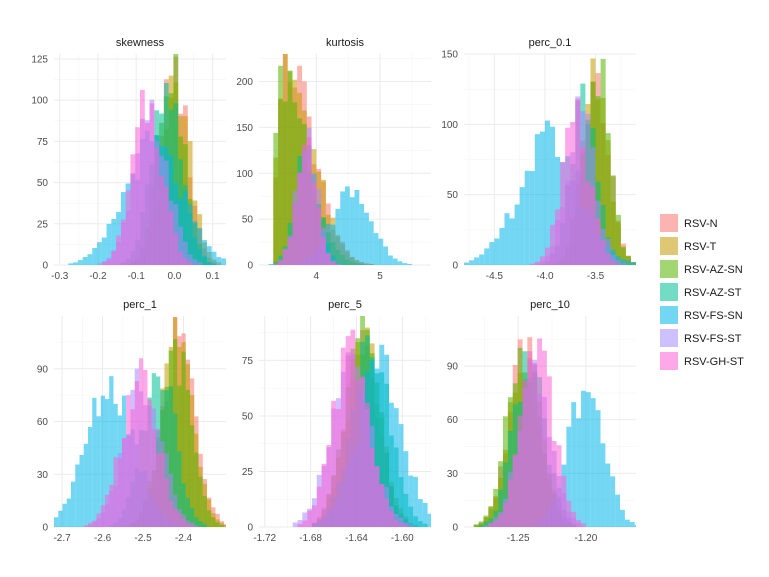  Describe the element at coordinates (140, 43) in the screenshot. I see `panel-title: skewness` at that location.